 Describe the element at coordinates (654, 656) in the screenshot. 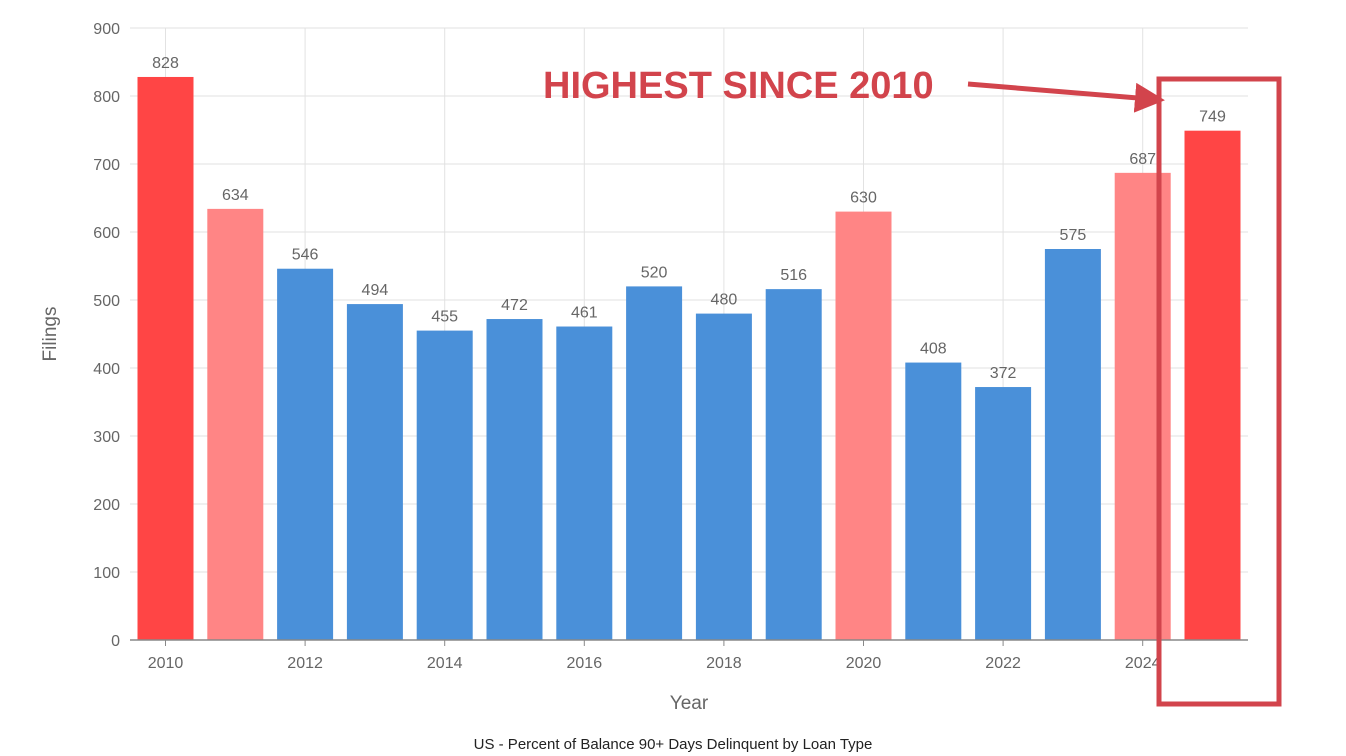

I see `x-axis: 2010 2012 2014 2016 2018 2020 2022 2024` at that location.